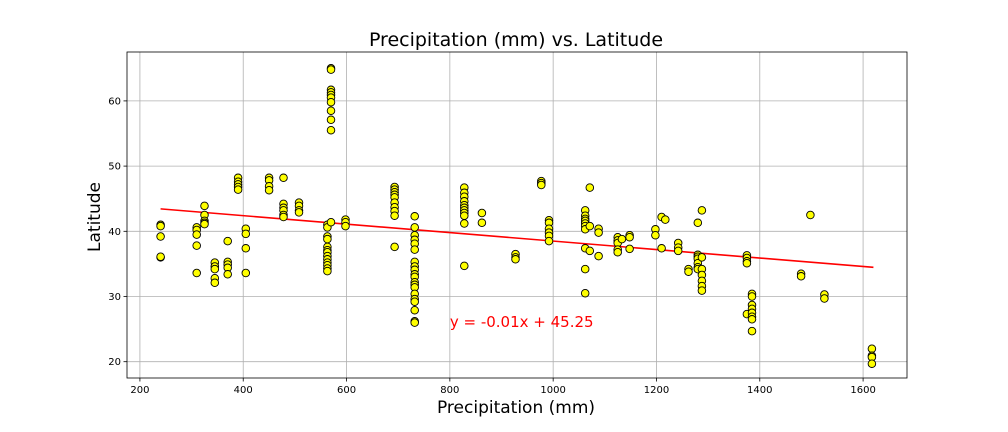 Image resolution: width=1008 pixels, height=432 pixels. What do you see at coordinates (516, 40) in the screenshot?
I see `chart-title: Precipitation (mm) vs. Latitude` at bounding box center [516, 40].